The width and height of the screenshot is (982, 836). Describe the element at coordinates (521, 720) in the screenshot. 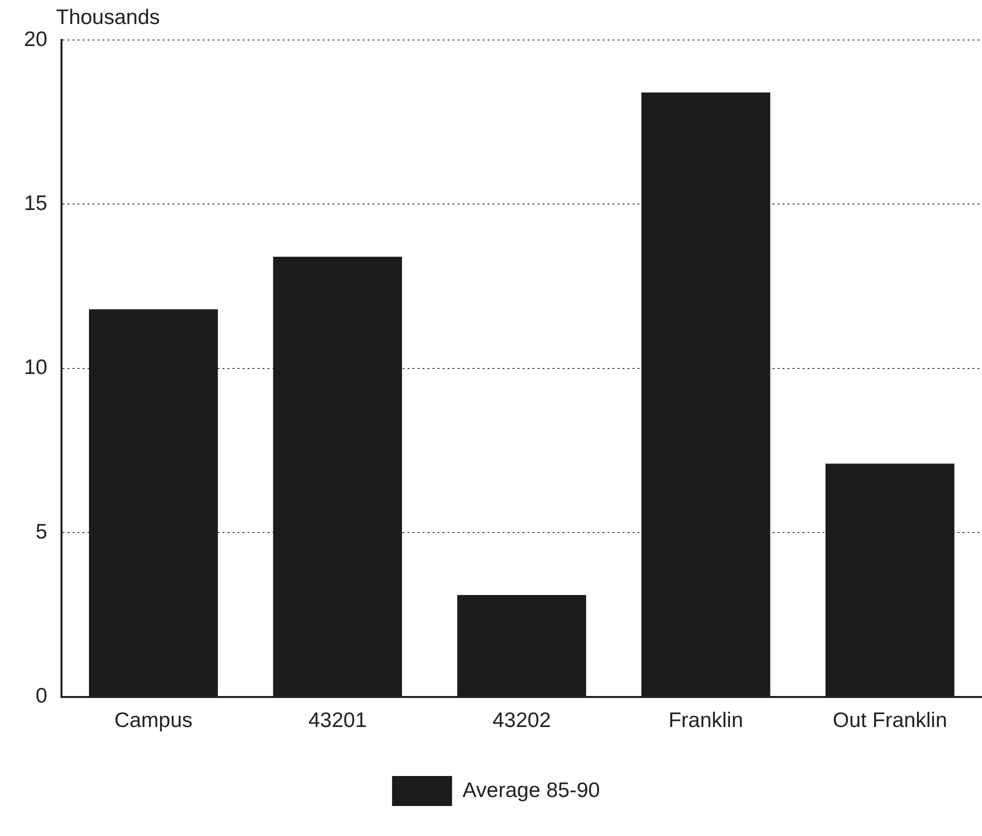

I see `x-tick-label: 43202` at that location.